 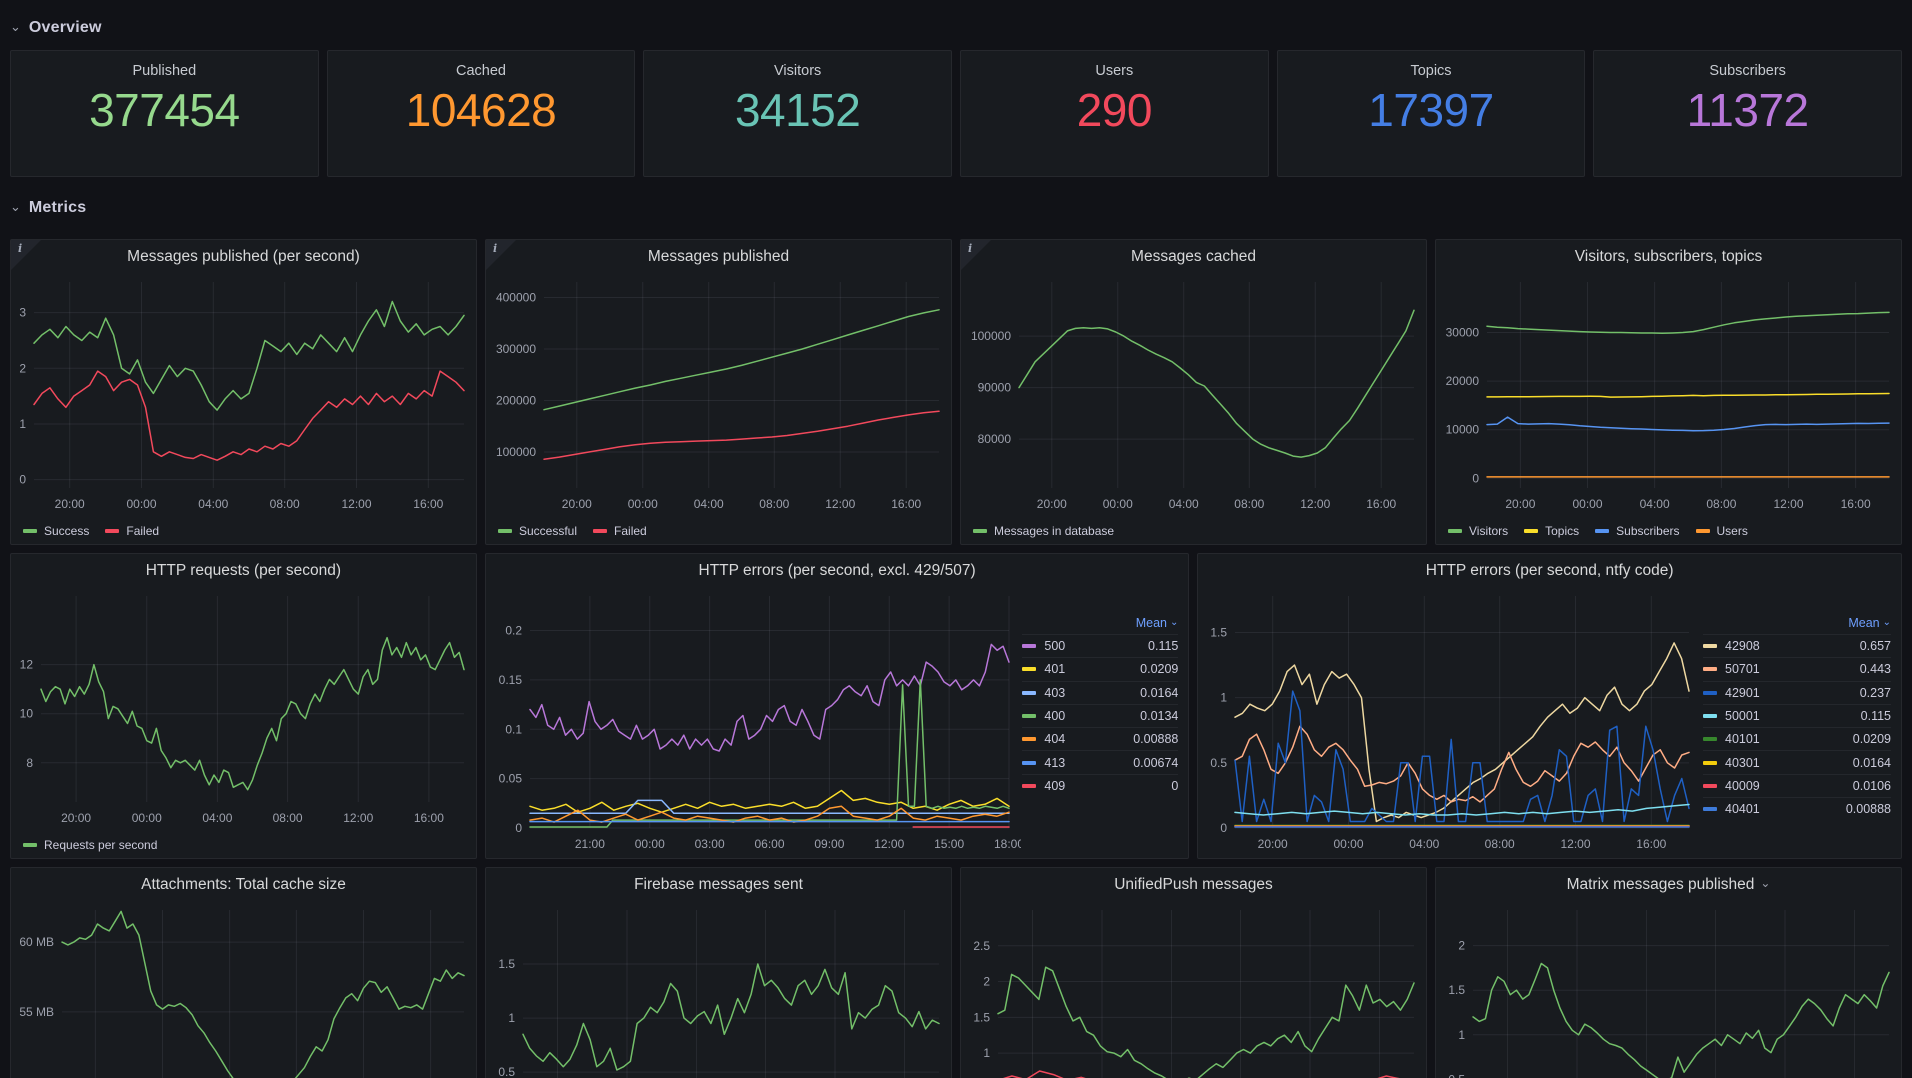 What do you see at coordinates (718, 885) in the screenshot?
I see `panel-header: Firebase messages sent` at bounding box center [718, 885].